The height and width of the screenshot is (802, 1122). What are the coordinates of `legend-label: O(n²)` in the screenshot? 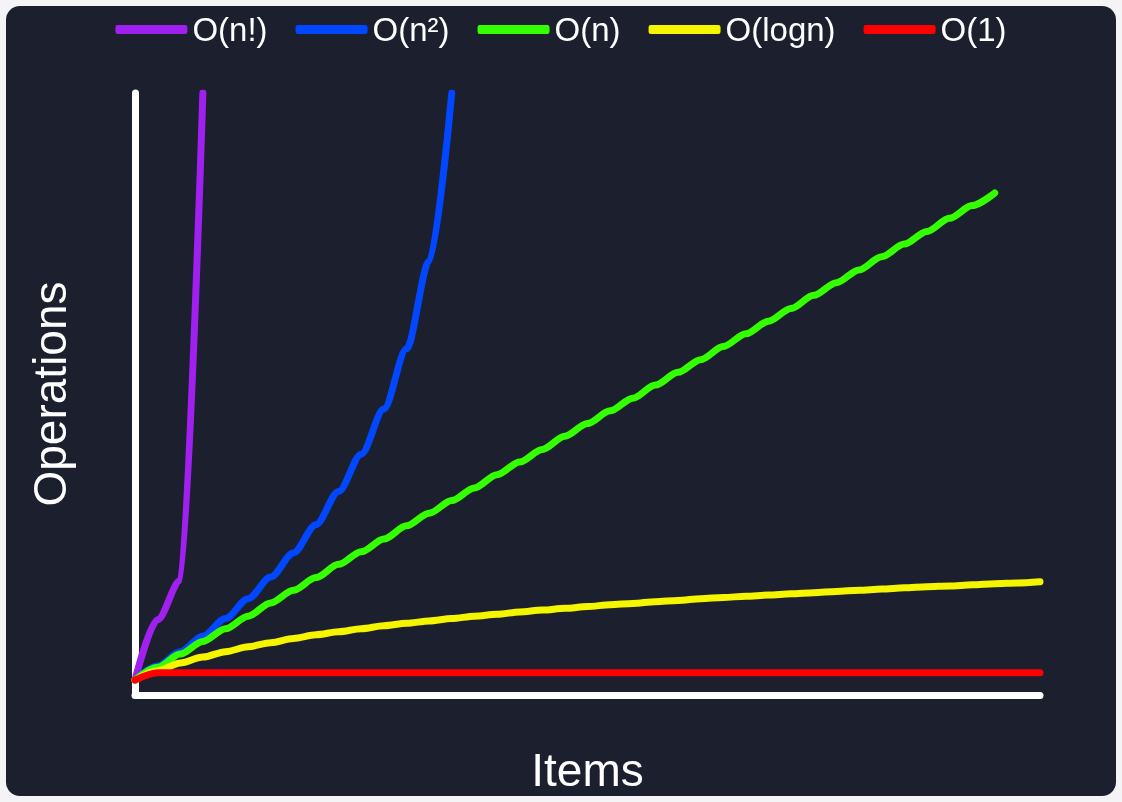 It's located at (411, 29).